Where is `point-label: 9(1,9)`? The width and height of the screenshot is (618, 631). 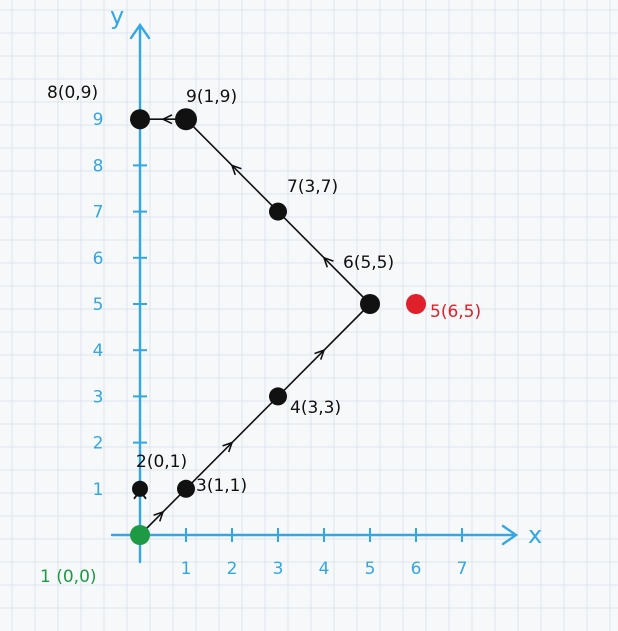
point-label: 9(1,9) is located at coordinates (211, 97).